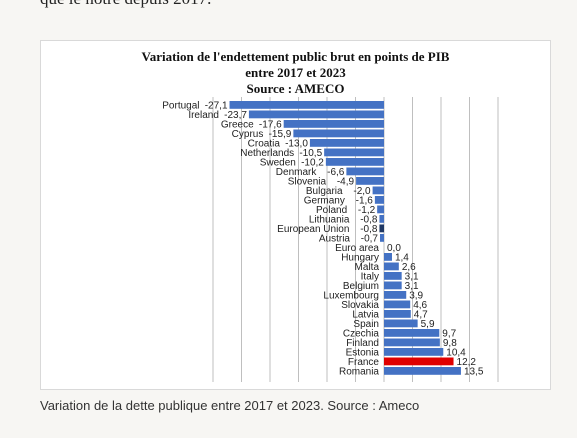 The height and width of the screenshot is (438, 577). I want to click on value-label: 2,6, so click(409, 267).